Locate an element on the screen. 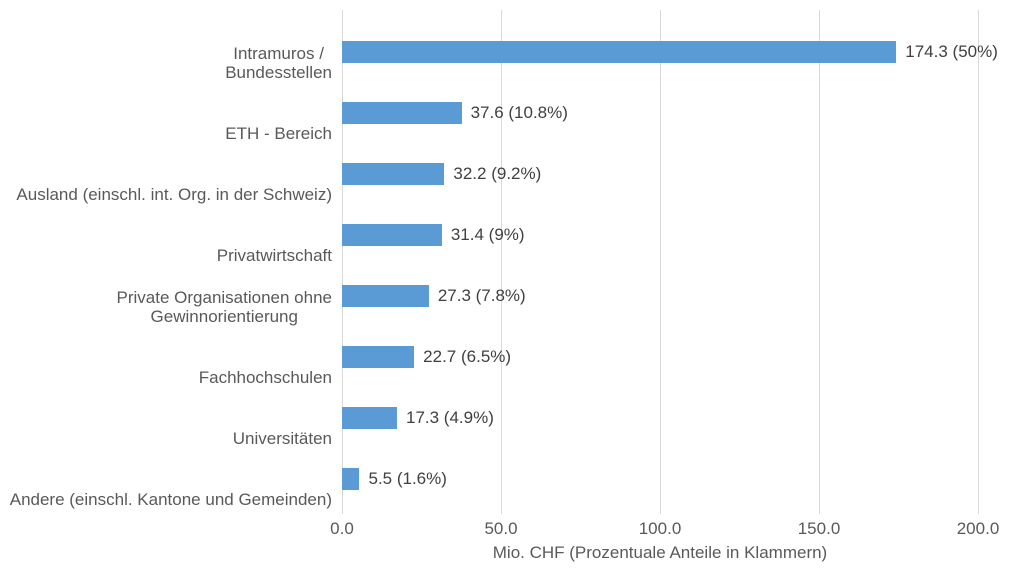  category-label-lines: Intramuros / Bundesstellen is located at coordinates (278, 63).